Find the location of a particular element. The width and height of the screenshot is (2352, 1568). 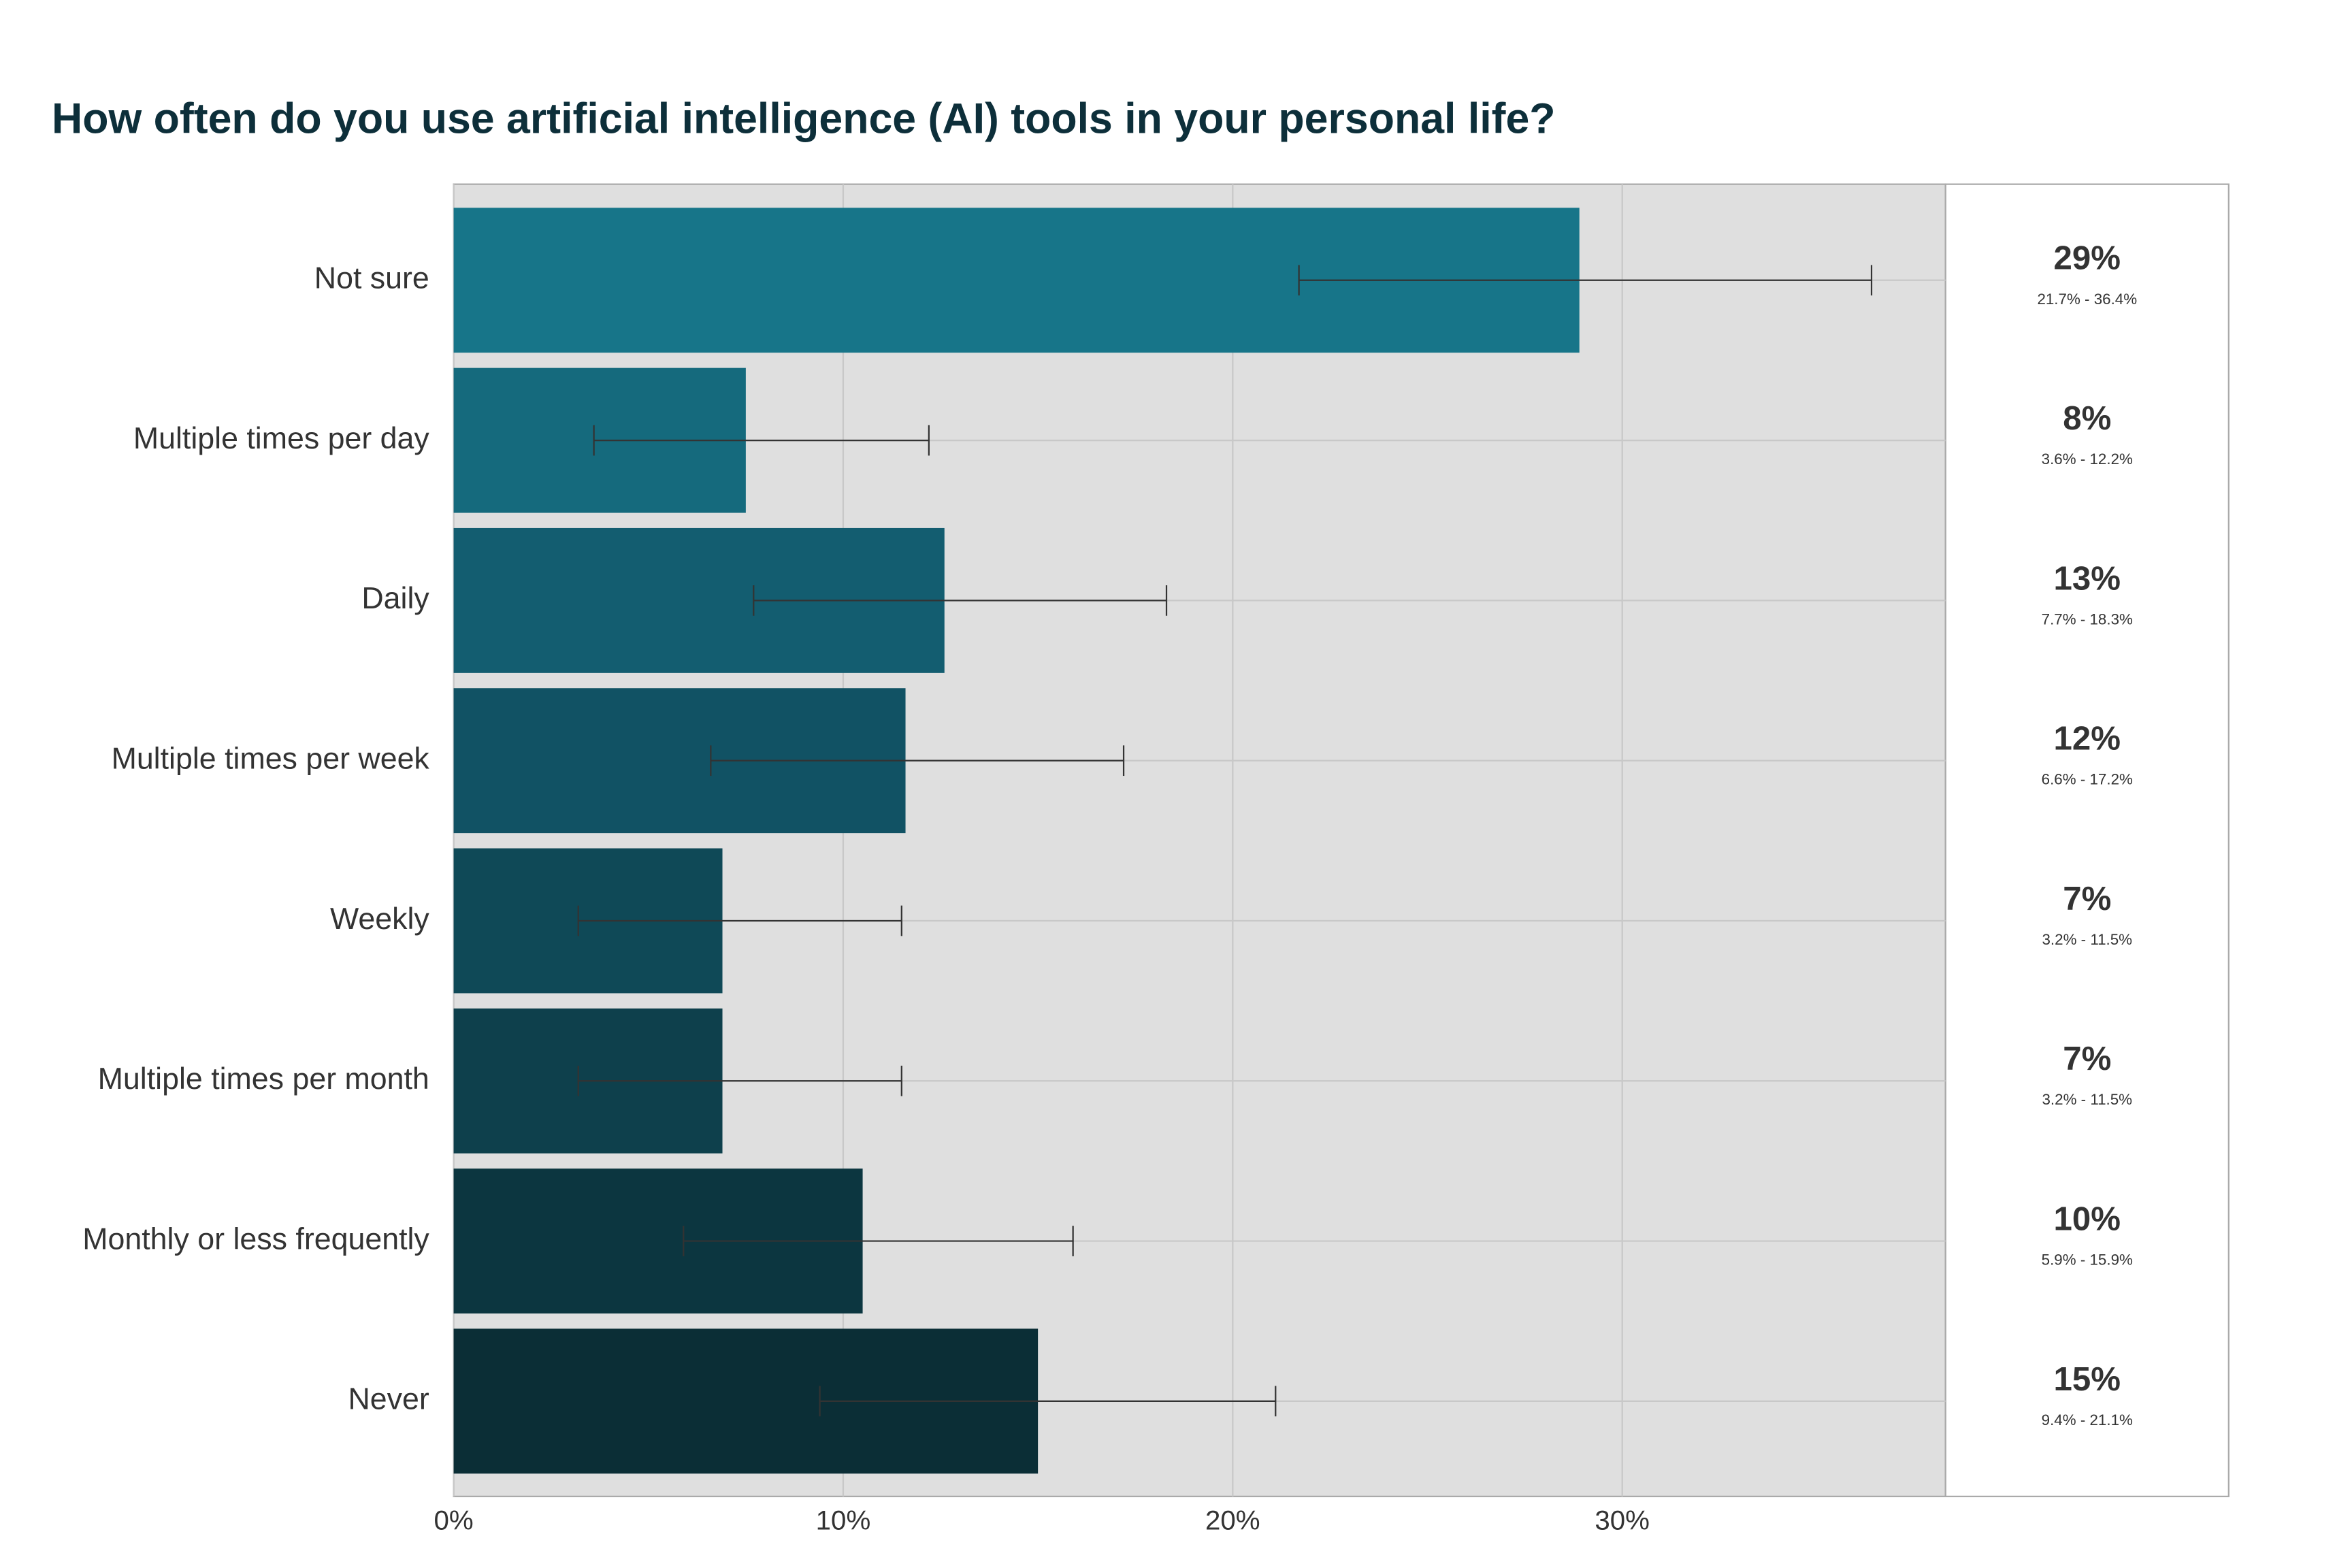

ci-label: 7.7% - 18.3% is located at coordinates (2087, 618).